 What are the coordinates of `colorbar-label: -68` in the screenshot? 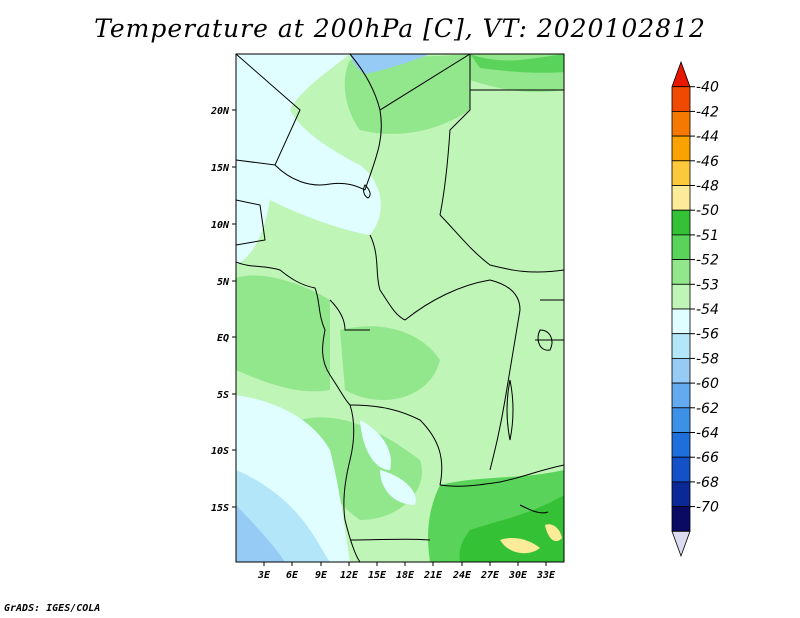 It's located at (707, 483).